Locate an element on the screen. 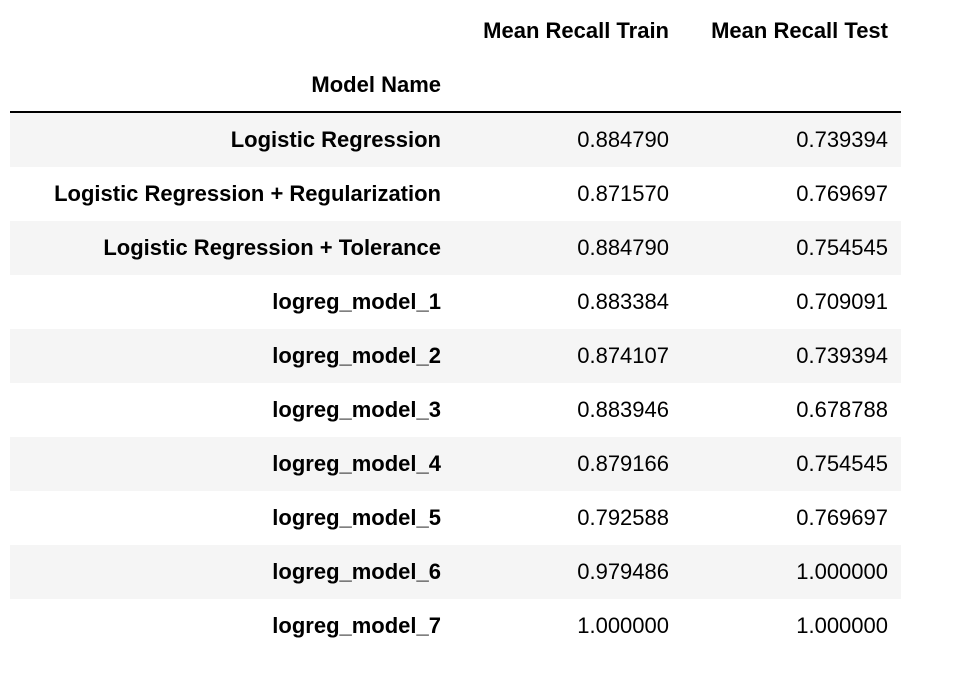 Image resolution: width=978 pixels, height=677 pixels. table-row: logreg_model_6 0.979486 1.000000 is located at coordinates (455, 572).